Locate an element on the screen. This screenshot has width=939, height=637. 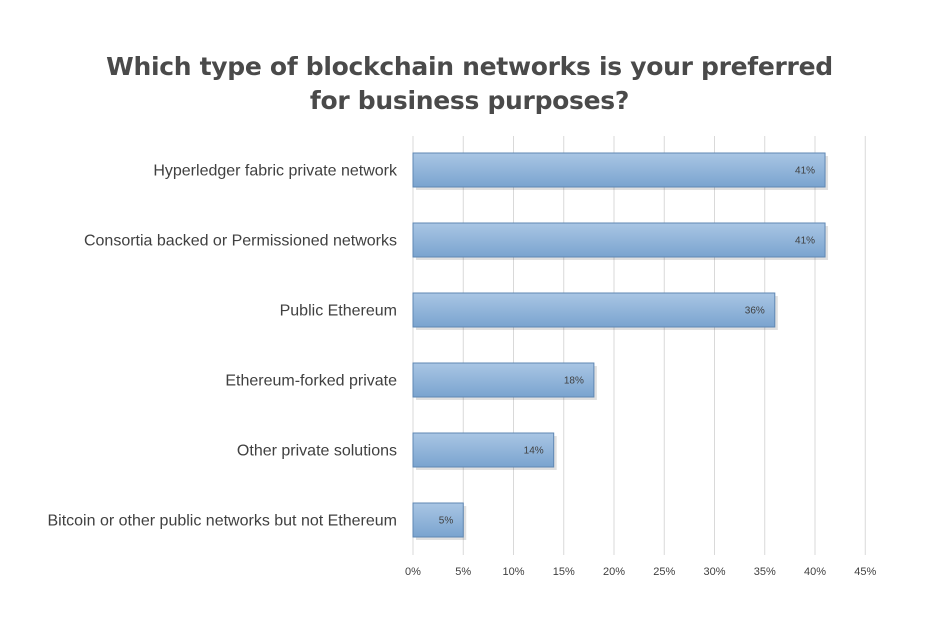
category-label: Ethereum-forked private is located at coordinates (311, 381).